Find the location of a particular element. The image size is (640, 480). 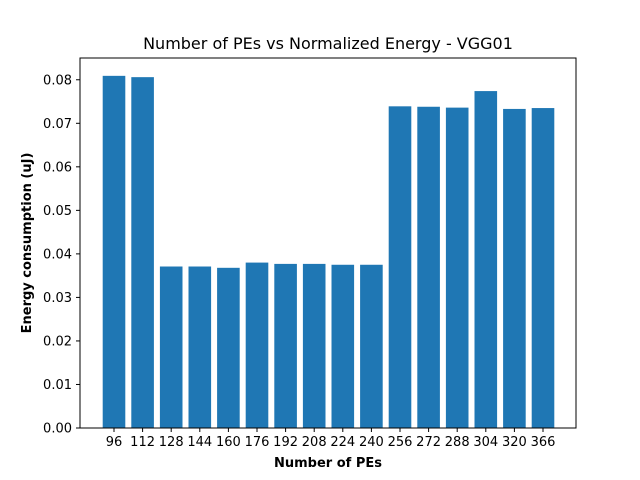

x-tick-label: 144 is located at coordinates (199, 442).